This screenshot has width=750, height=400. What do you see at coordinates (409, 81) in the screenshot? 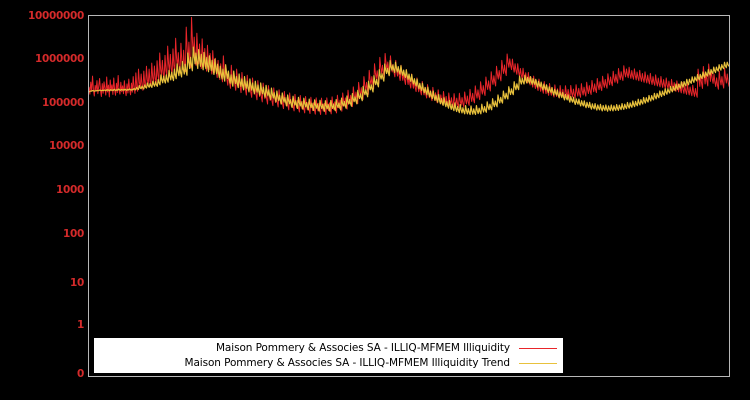
I see `series-line-illiquidity-trend` at bounding box center [409, 81].